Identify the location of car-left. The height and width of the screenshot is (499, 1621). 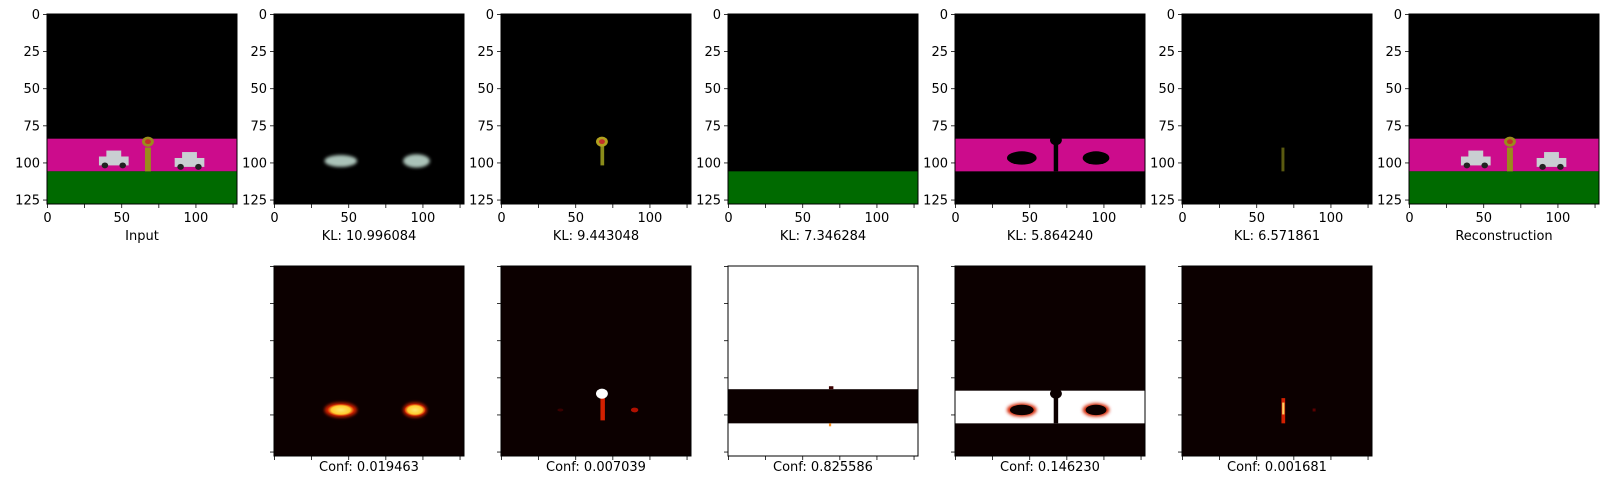
(1475, 159).